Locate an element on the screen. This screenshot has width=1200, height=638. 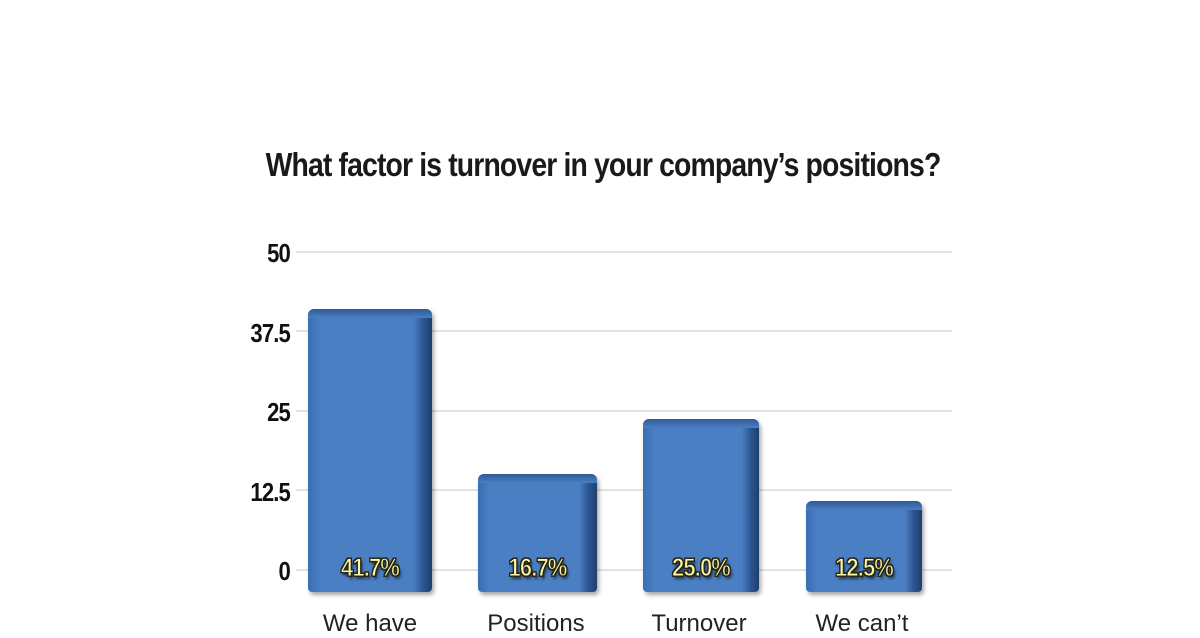
x-category-label: Positions is located at coordinates (536, 623).